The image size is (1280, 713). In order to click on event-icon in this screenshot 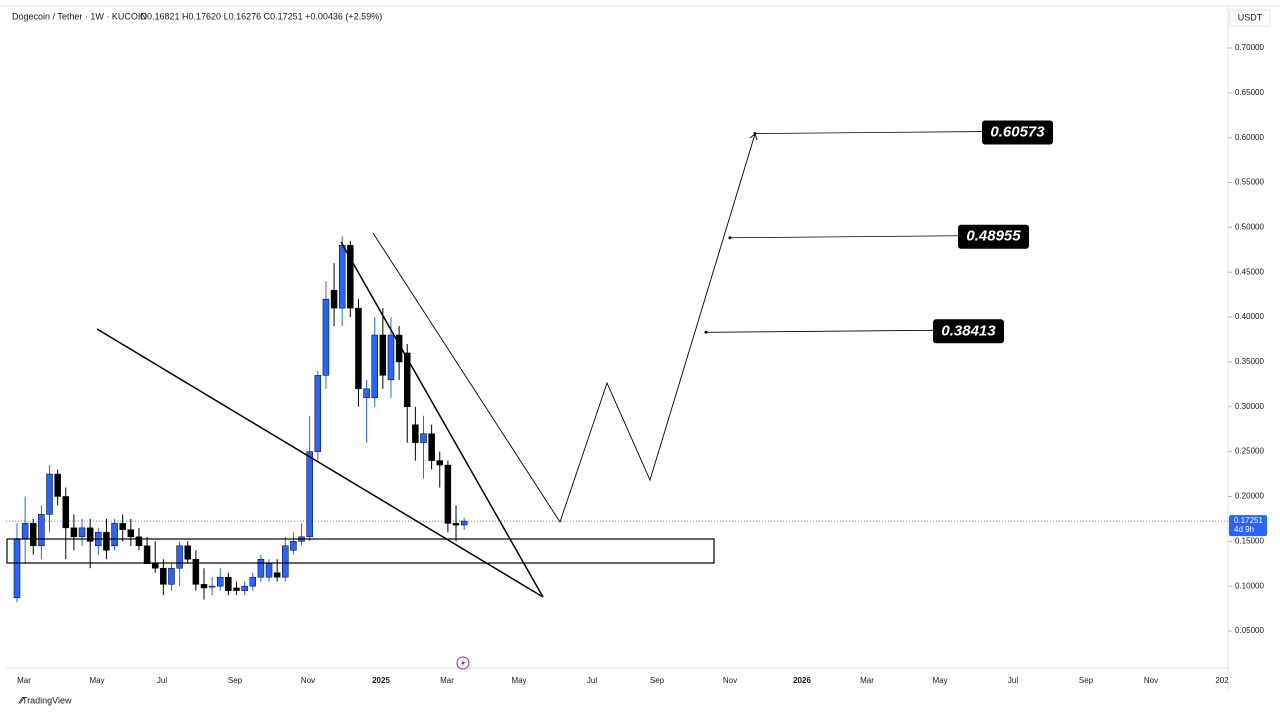, I will do `click(463, 663)`.